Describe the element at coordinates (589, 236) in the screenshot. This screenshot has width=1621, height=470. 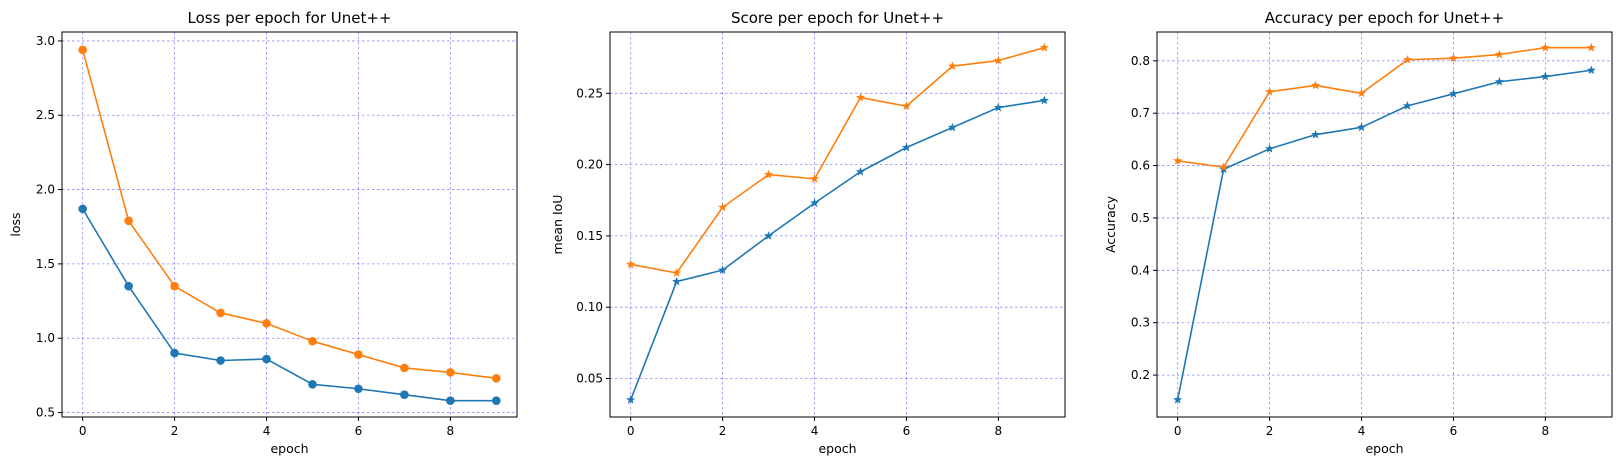
I see `y-tick-label: 0.15` at that location.